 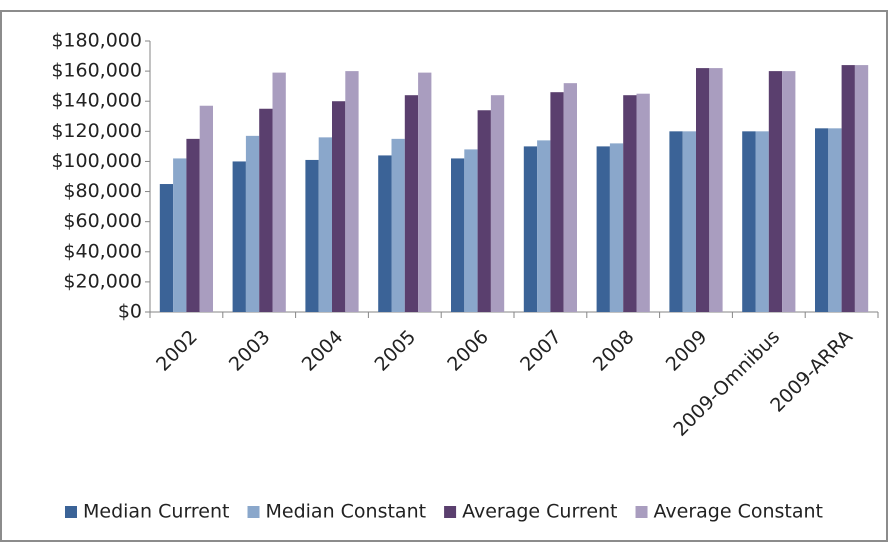 What do you see at coordinates (96, 101) in the screenshot?
I see `y-tick-label: $140,000` at bounding box center [96, 101].